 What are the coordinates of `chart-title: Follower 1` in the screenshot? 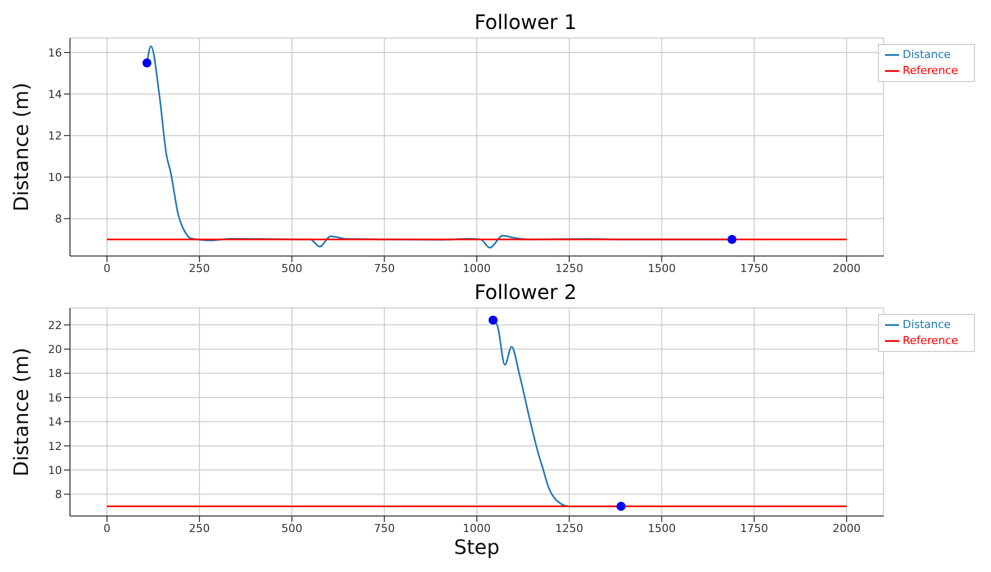 It's located at (525, 22).